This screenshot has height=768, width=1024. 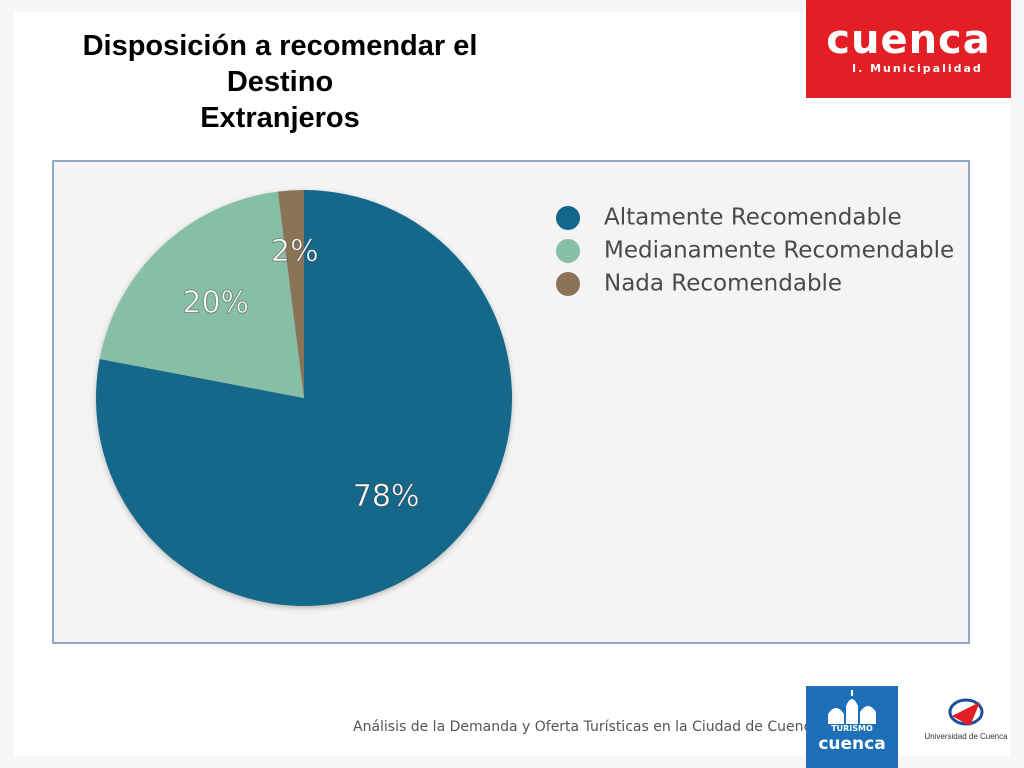 I want to click on turismo-label: TURISMO, so click(x=852, y=728).